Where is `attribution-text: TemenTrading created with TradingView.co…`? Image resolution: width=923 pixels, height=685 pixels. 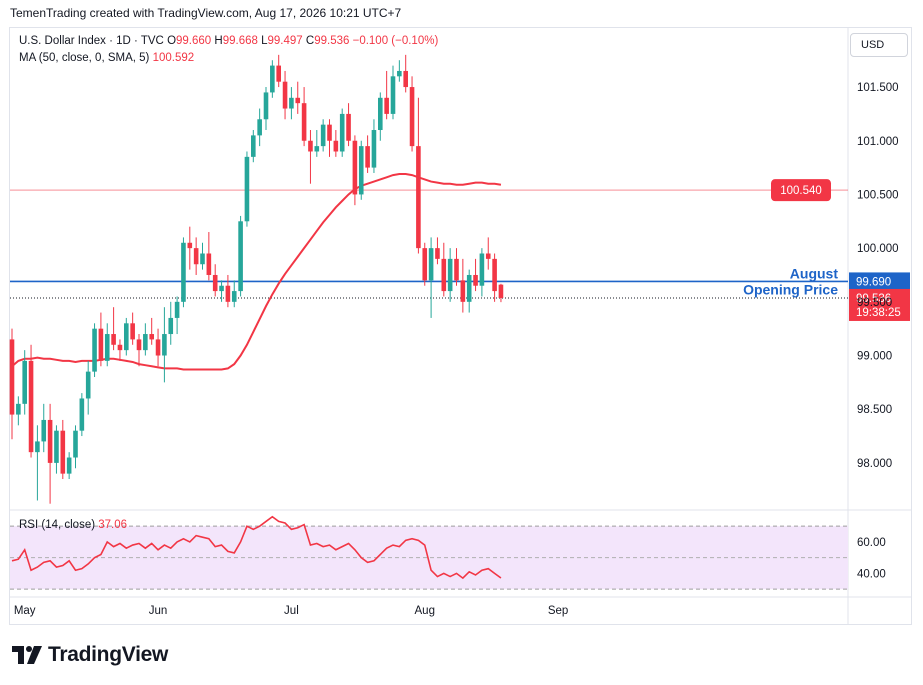
attribution-text: TemenTrading created with TradingView.co… is located at coordinates (206, 13).